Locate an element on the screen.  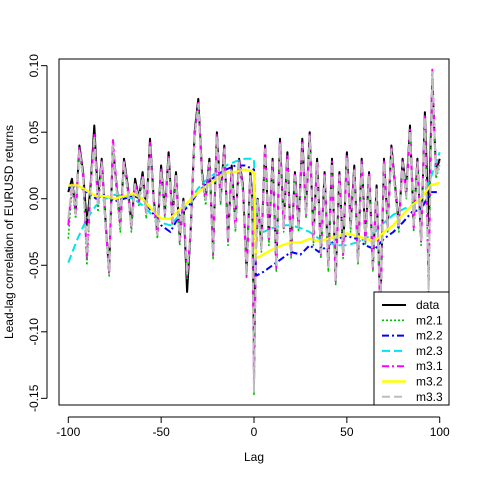
legend-label: m2.2 is located at coordinates (429, 336).